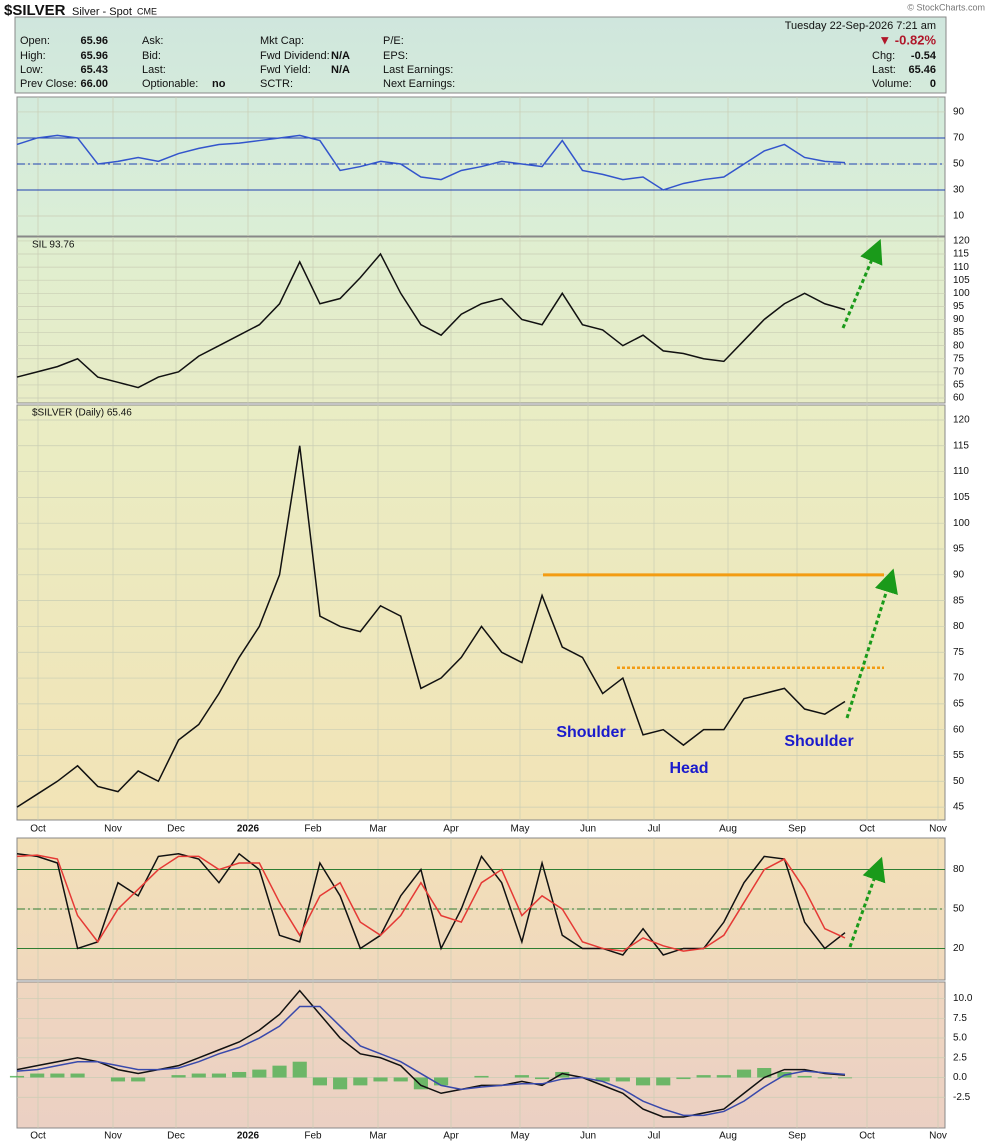 This screenshot has height=1146, width=990. I want to click on field-value: -0.54, so click(924, 56).